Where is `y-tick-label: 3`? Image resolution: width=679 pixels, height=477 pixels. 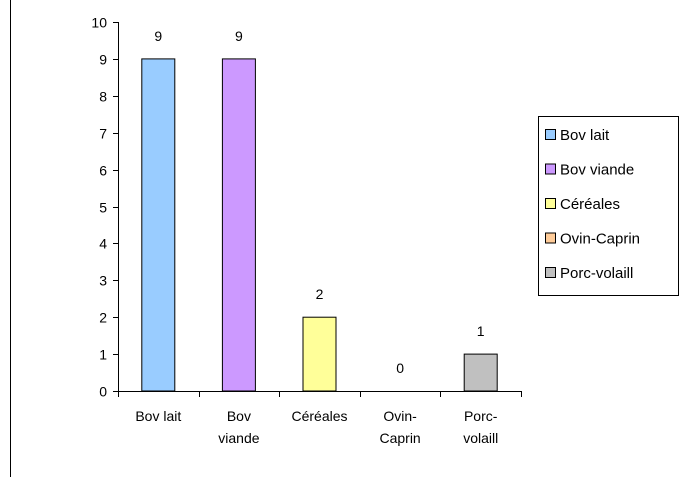
y-tick-label: 3 is located at coordinates (103, 281).